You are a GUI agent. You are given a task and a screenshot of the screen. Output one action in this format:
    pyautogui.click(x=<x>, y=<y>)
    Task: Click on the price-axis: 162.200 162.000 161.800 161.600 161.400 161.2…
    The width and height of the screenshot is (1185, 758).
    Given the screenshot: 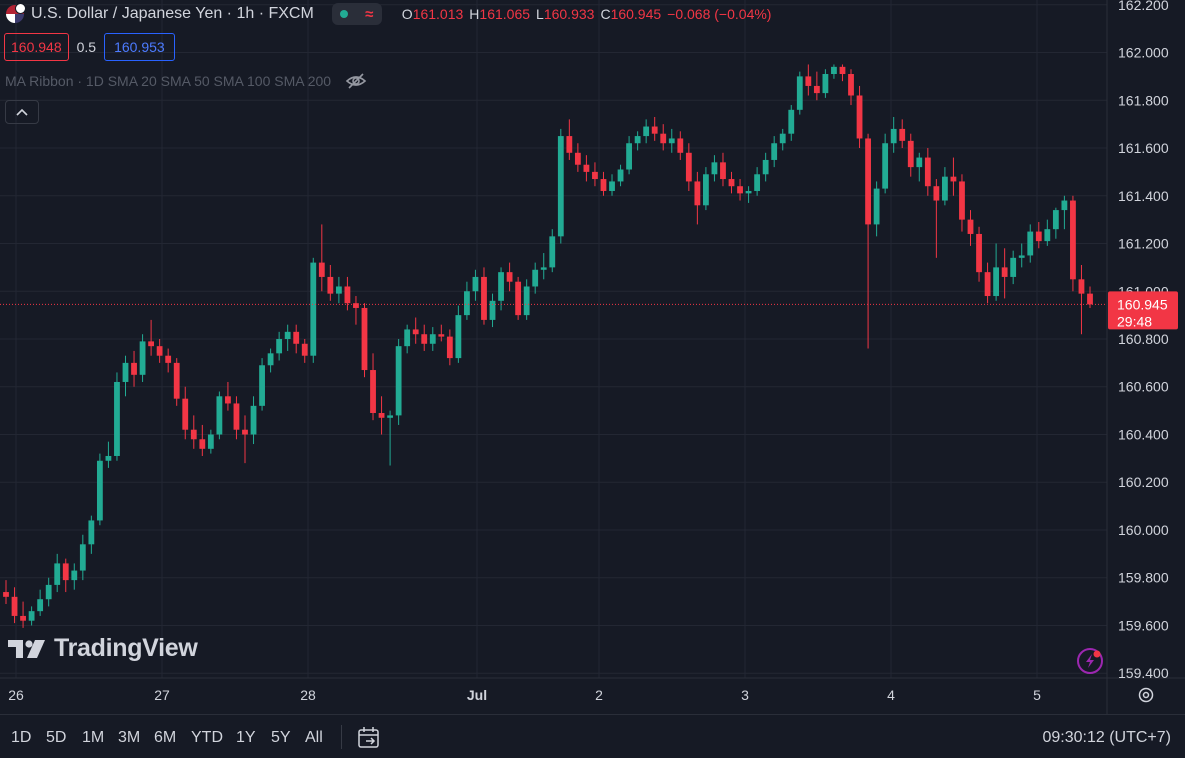 What is the action you would take?
    pyautogui.click(x=1143, y=340)
    